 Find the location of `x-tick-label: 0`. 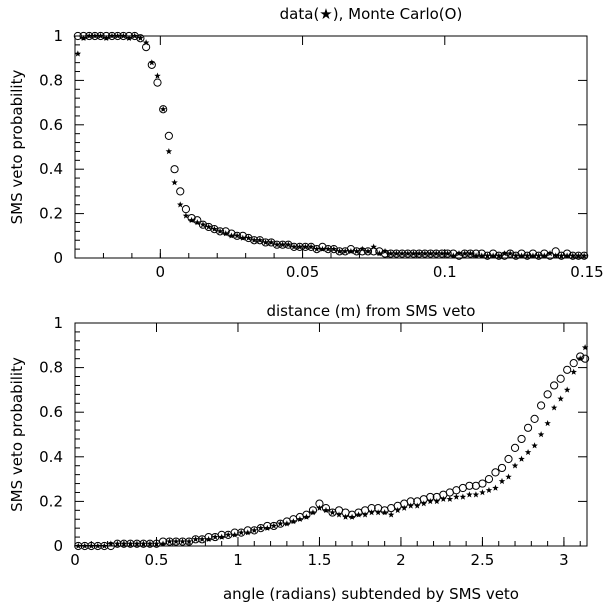

x-tick-label: 0 is located at coordinates (75, 560).